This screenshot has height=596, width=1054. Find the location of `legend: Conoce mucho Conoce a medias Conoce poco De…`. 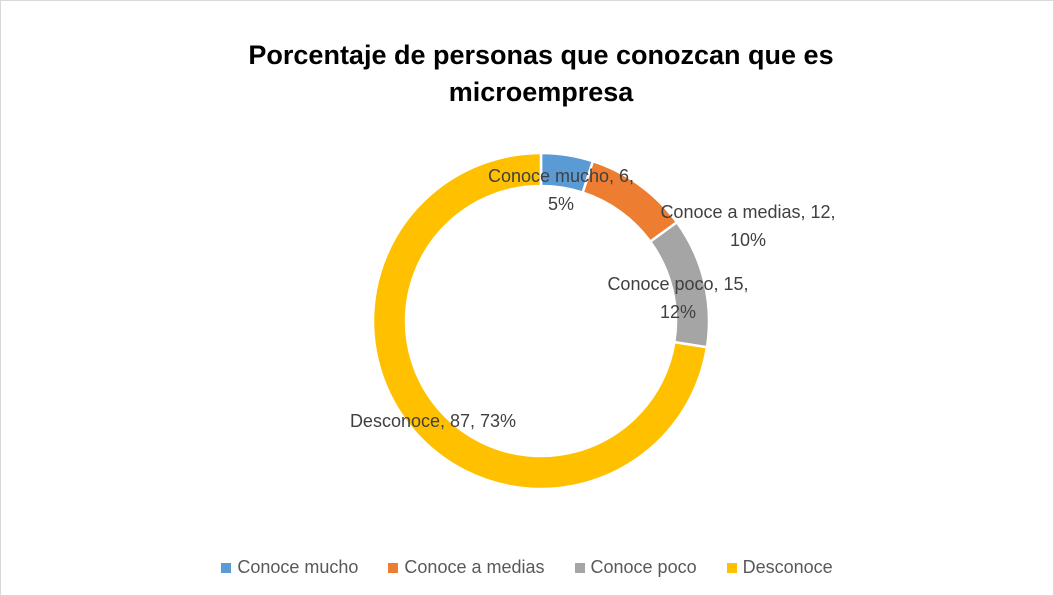

legend: Conoce mucho Conoce a medias Conoce poco De… is located at coordinates (527, 567).